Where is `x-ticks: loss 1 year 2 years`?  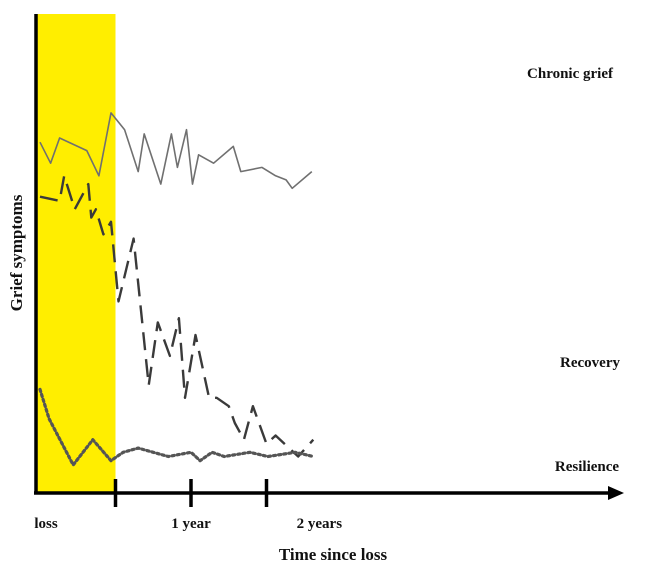
x-ticks: loss 1 year 2 years is located at coordinates (188, 505).